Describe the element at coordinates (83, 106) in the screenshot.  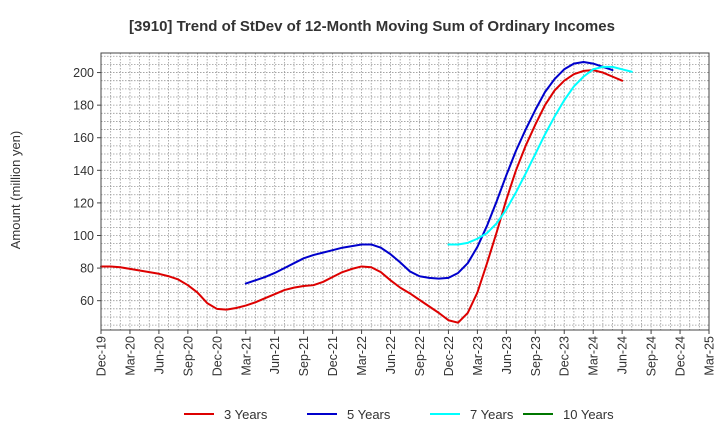
I see `y-tick-label: 180` at that location.